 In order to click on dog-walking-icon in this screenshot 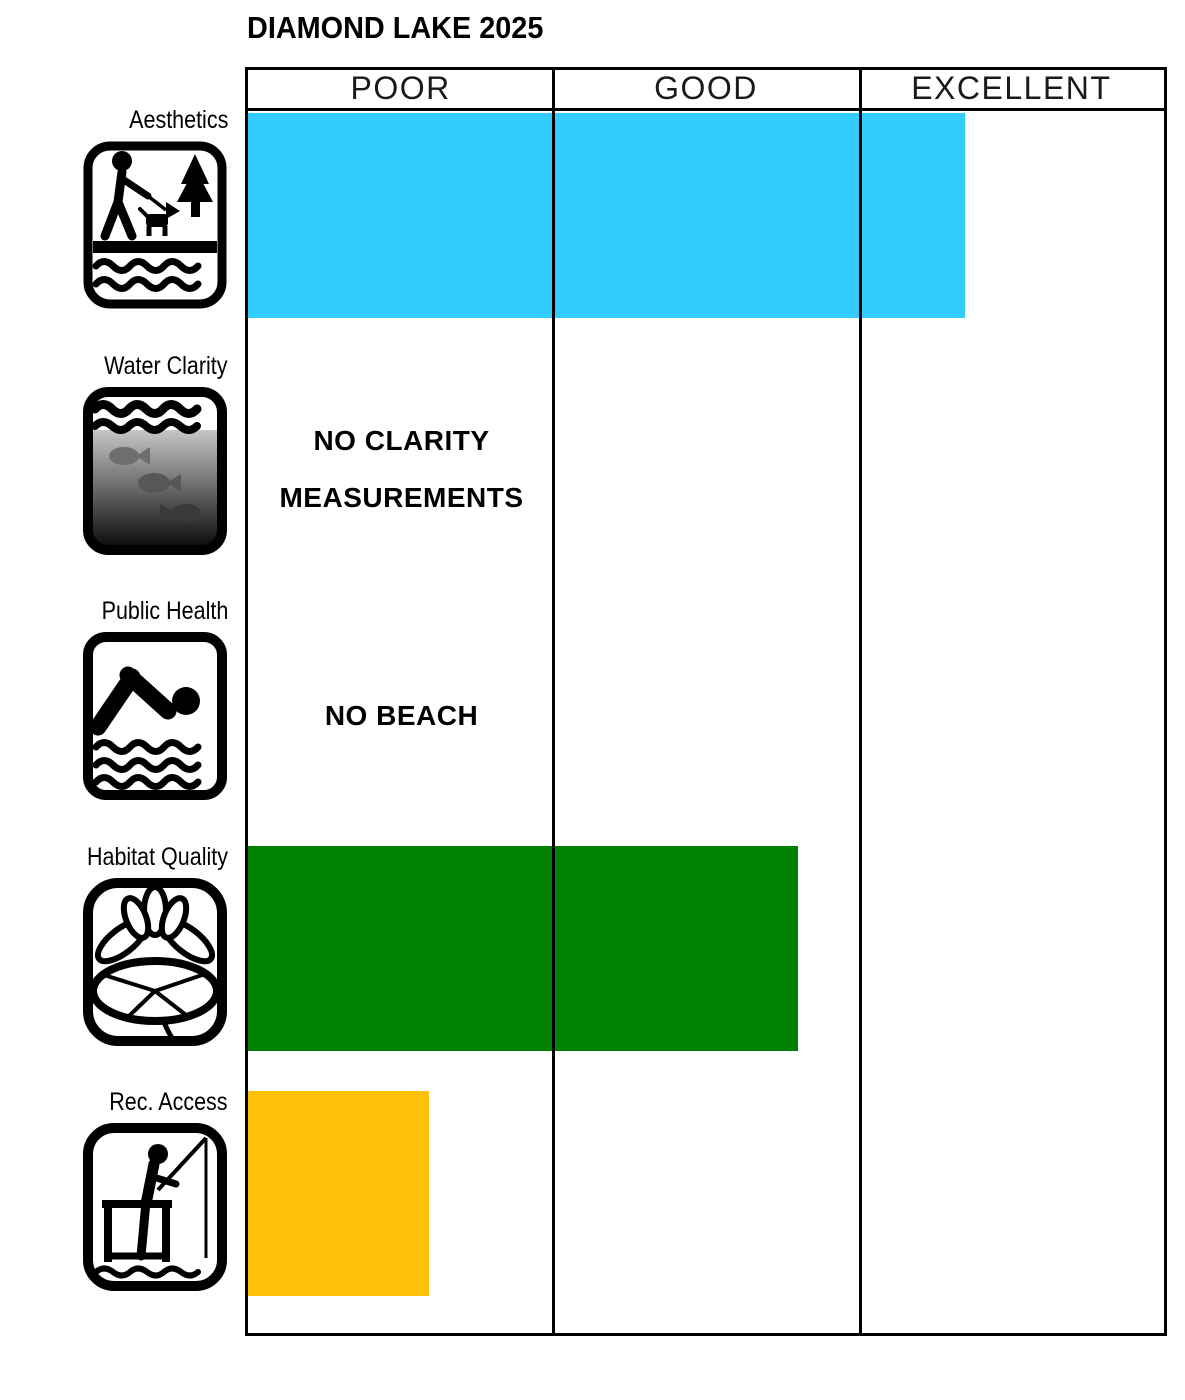, I will do `click(155, 225)`.